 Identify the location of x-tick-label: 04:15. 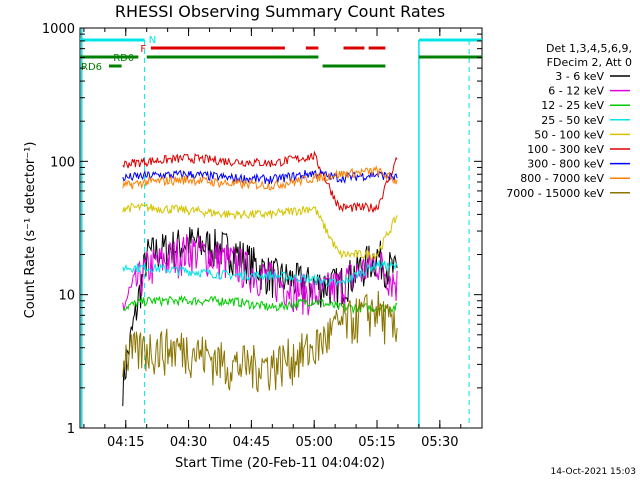
(125, 442).